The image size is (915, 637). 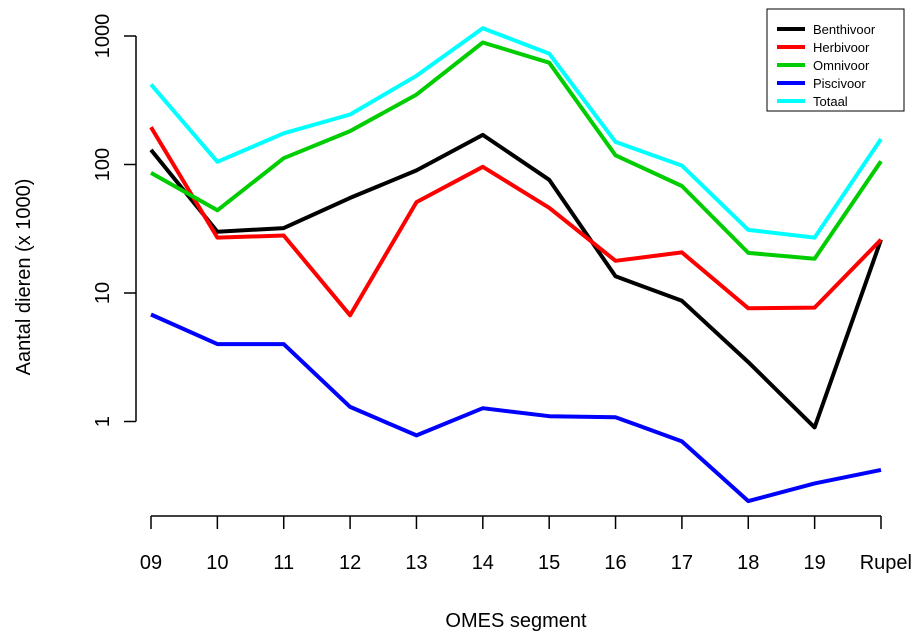 What do you see at coordinates (841, 65) in the screenshot?
I see `legend-label: Omnivoor` at bounding box center [841, 65].